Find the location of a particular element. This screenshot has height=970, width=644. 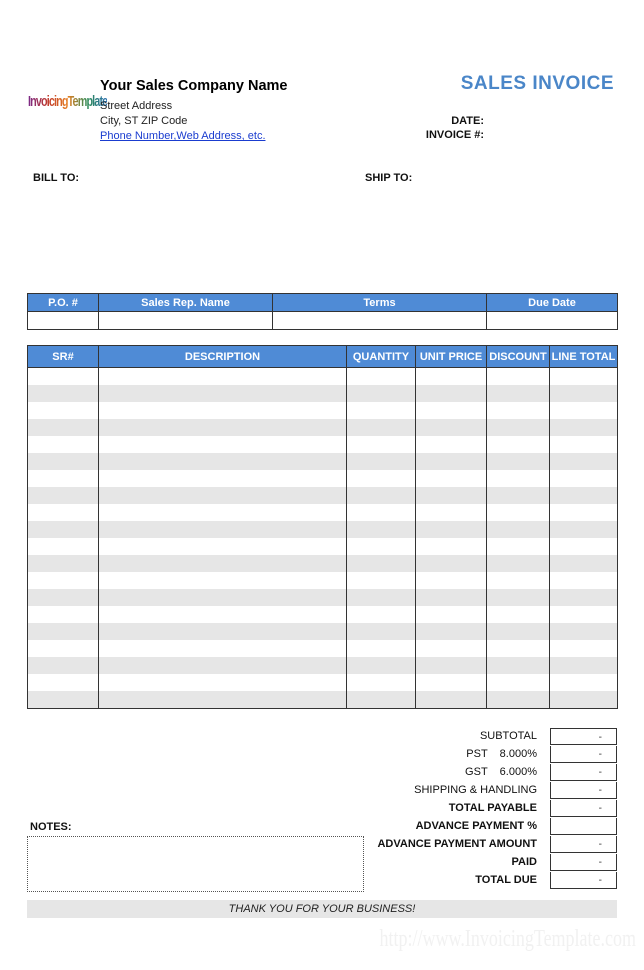

sales-rep-cell is located at coordinates (185, 320).